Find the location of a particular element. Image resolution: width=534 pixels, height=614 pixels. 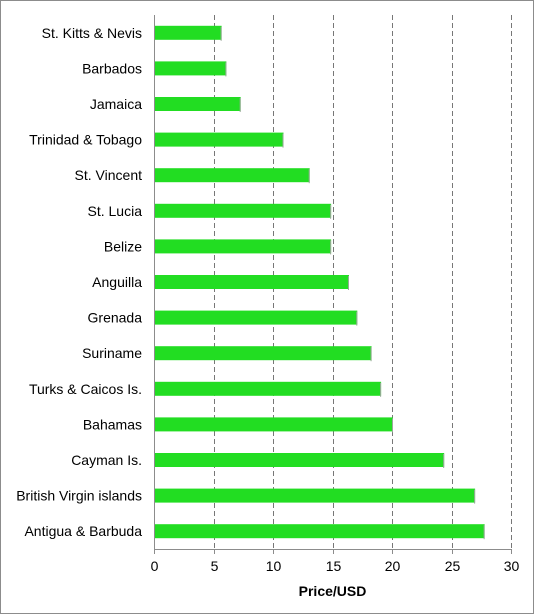

category-label: Suriname is located at coordinates (112, 353).